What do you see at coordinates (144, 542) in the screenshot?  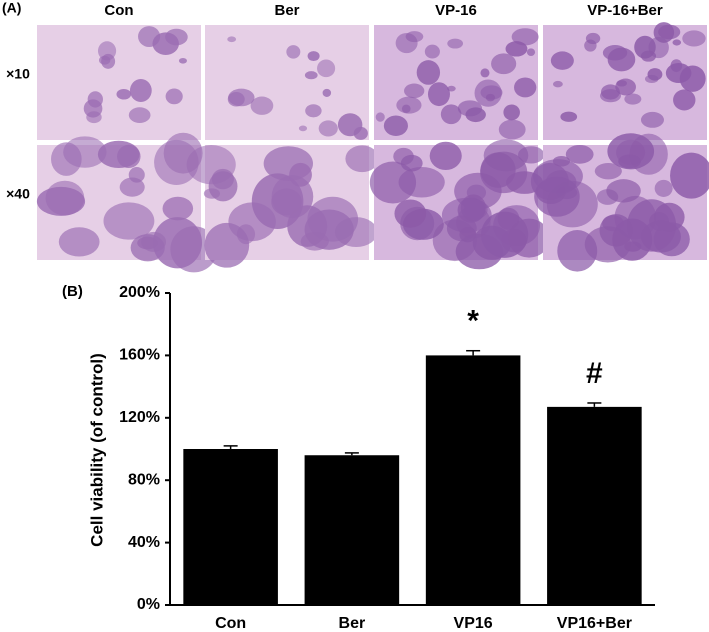 I see `y-tick-label: 40%` at bounding box center [144, 542].